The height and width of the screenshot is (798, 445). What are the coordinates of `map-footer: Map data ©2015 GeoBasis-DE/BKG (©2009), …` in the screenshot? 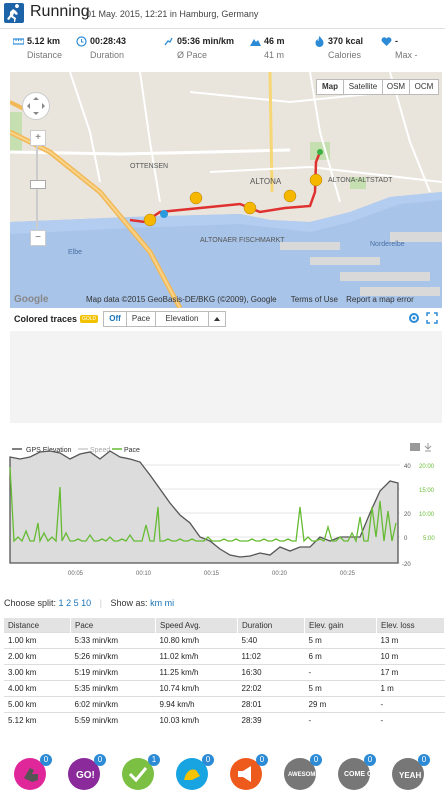 It's located at (250, 299).